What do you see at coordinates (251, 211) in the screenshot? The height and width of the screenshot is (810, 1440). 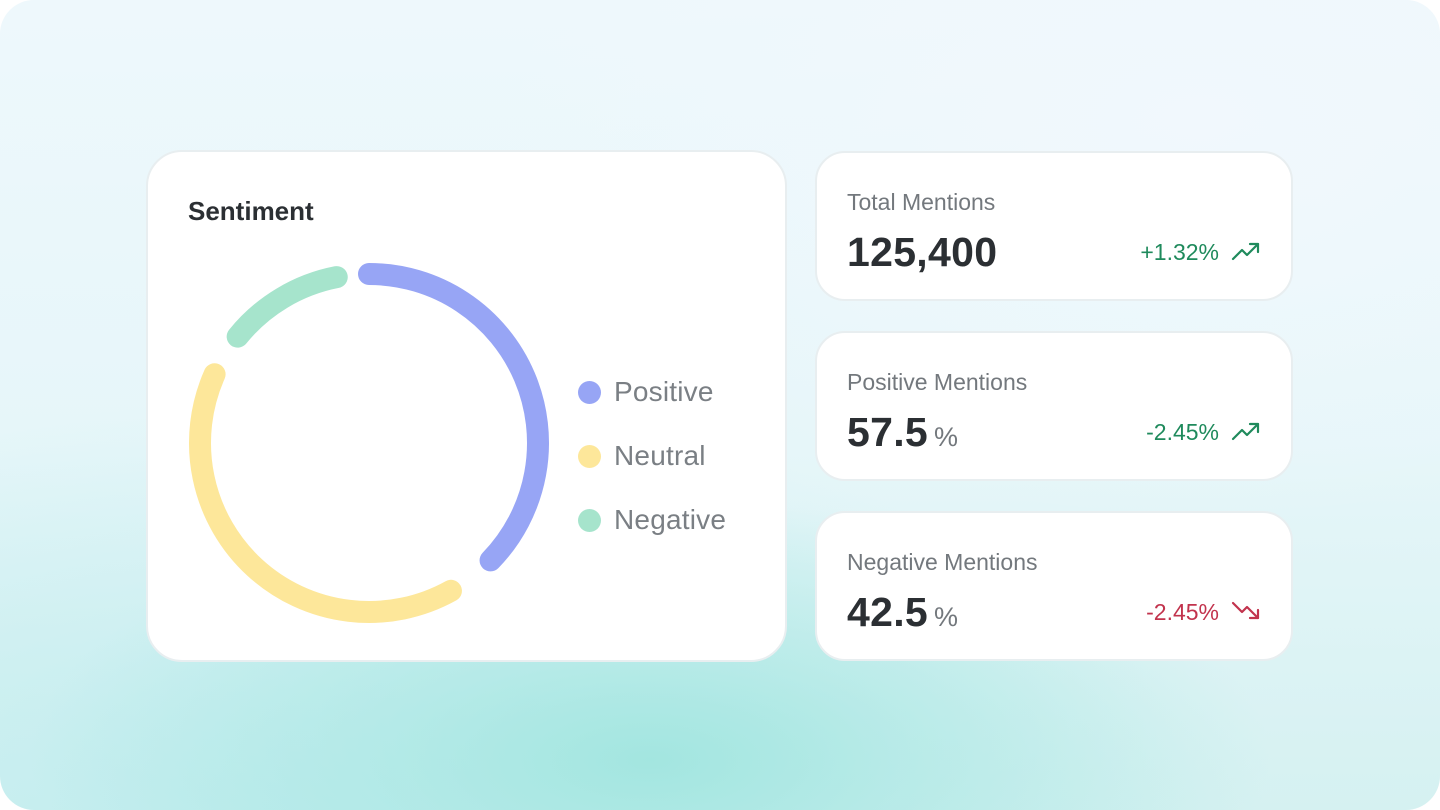 I see `sentiment-title: Sentiment` at bounding box center [251, 211].